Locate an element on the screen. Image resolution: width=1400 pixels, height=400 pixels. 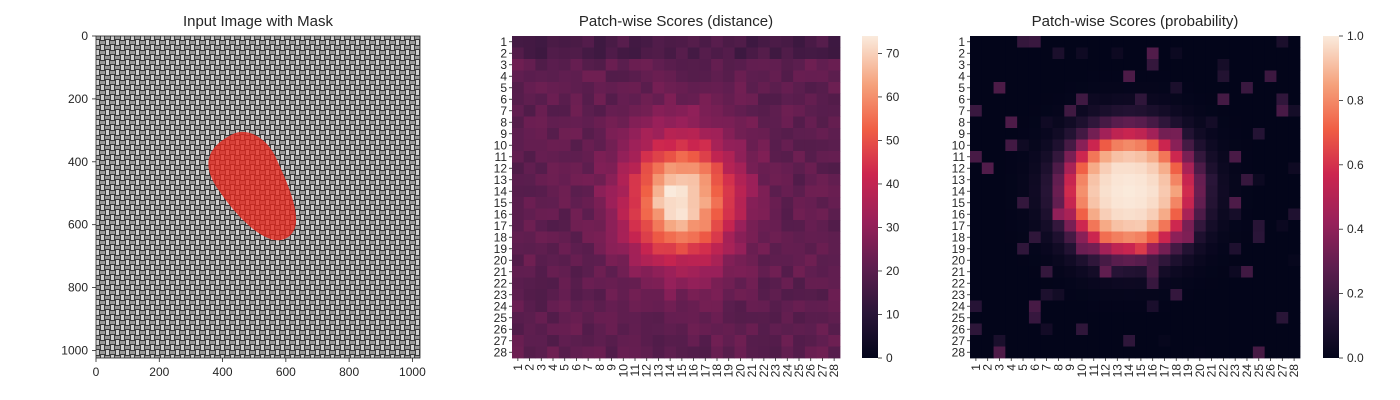
heatmap-row-label: 13 is located at coordinates (959, 180).